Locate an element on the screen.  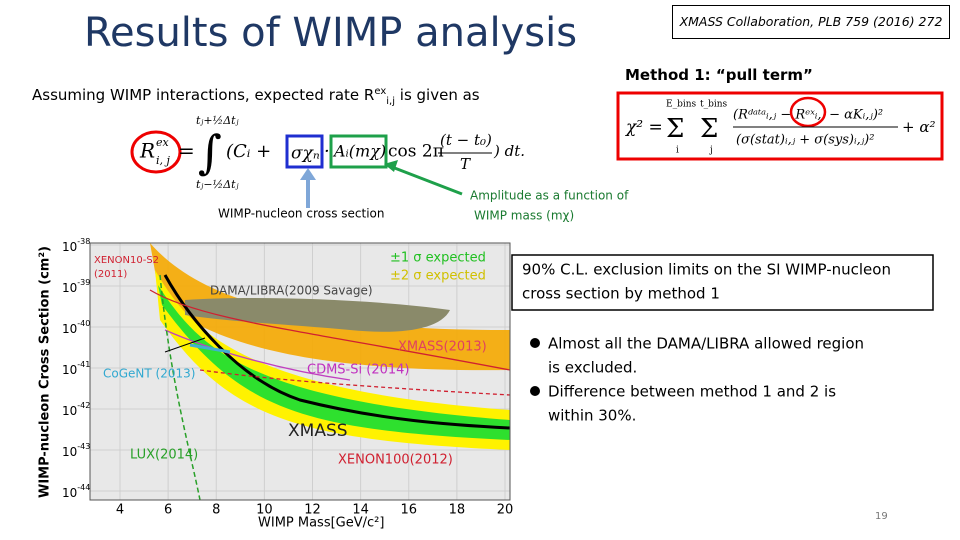
arrowhead is located at coordinates (308, 174).